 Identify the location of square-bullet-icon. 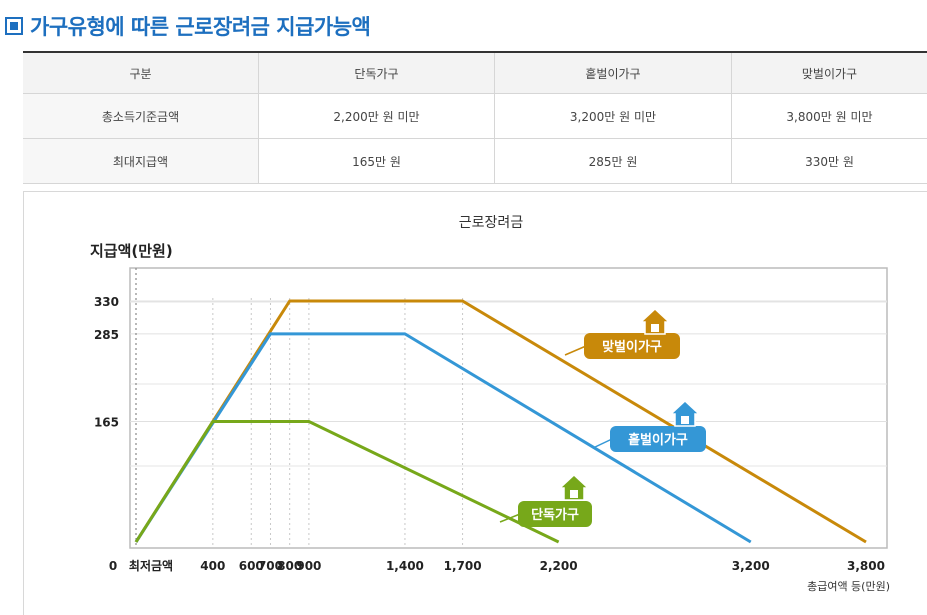
(14, 26).